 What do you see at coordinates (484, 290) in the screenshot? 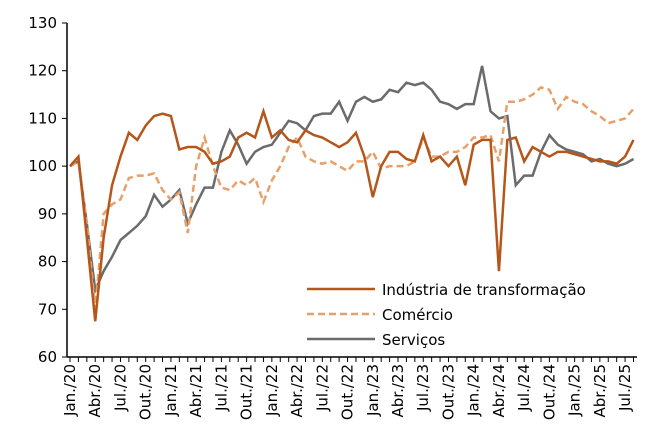
I see `legend-label: Indústria de transformação` at bounding box center [484, 290].